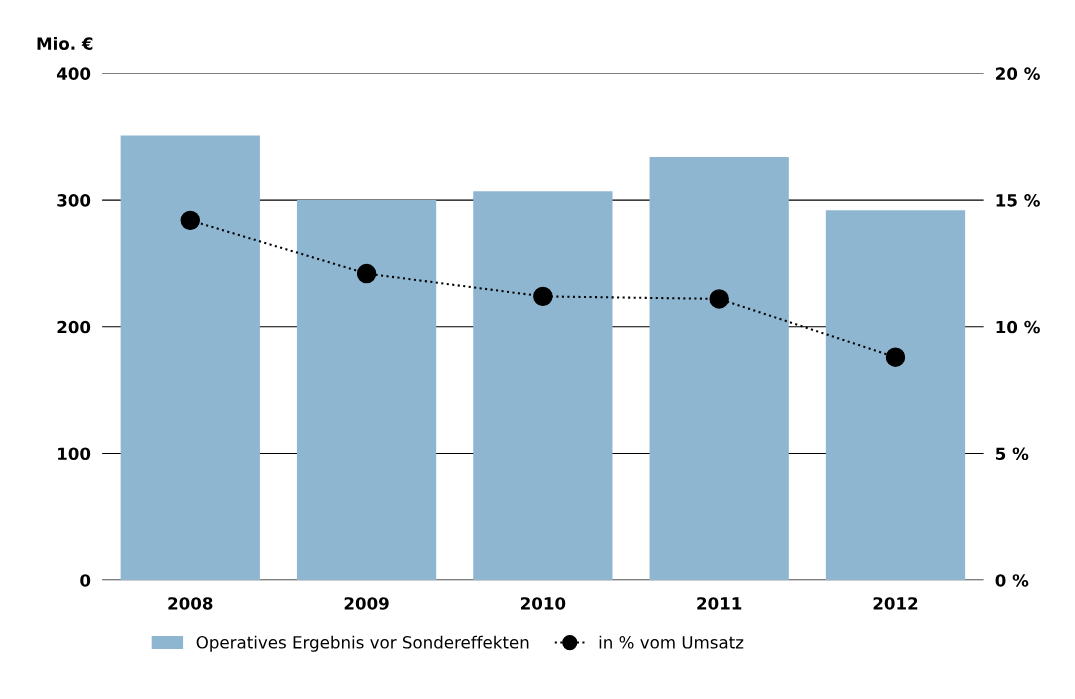 Image resolution: width=1075 pixels, height=699 pixels. Describe the element at coordinates (671, 642) in the screenshot. I see `legend-label: in % vom Umsatz` at that location.